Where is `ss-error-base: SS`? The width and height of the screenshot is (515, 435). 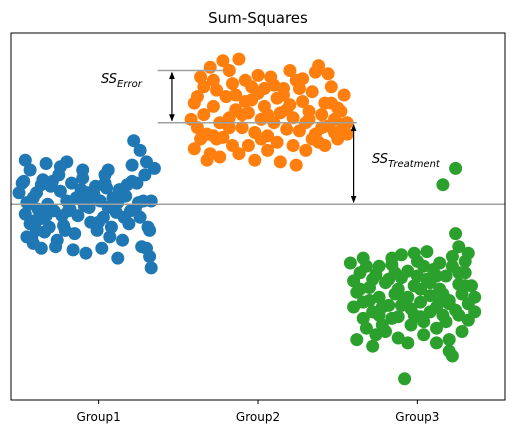 ss-error-base: SS is located at coordinates (109, 79).